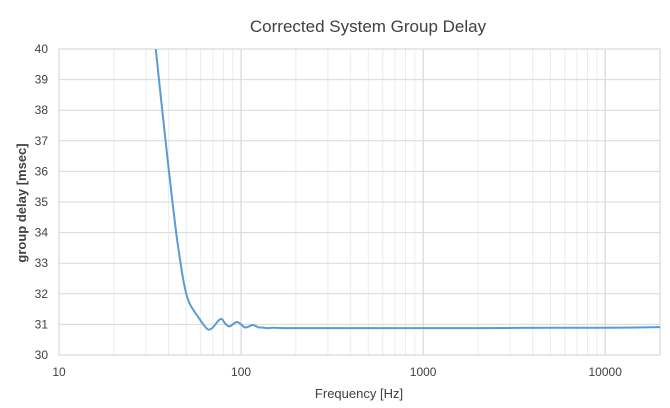 This screenshot has height=408, width=670. Describe the element at coordinates (423, 372) in the screenshot. I see `x-tick-label: 1000` at that location.